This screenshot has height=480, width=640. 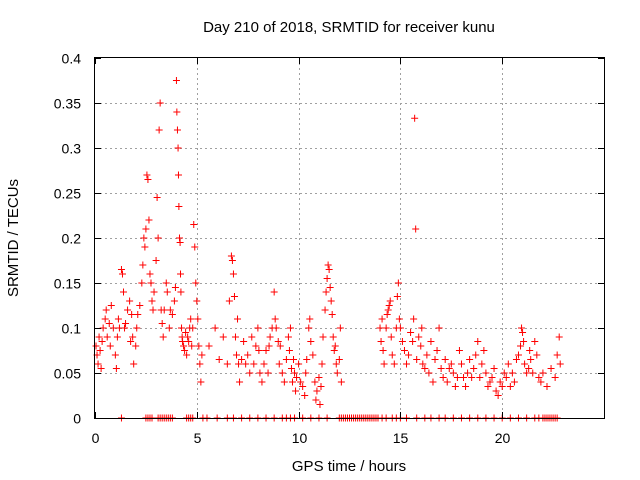 I want to click on y-tick-label: 0.15, so click(x=67, y=284).